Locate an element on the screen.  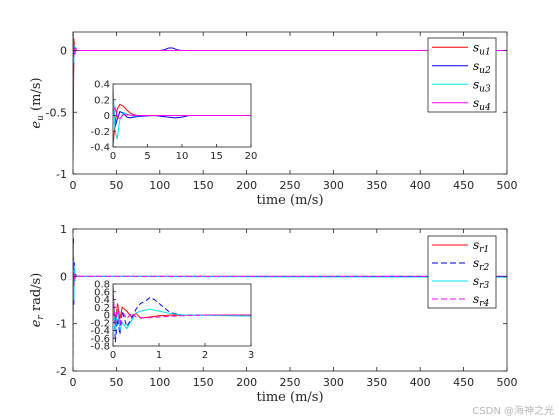
legend-entry-4: su4 is located at coordinates (482, 104).